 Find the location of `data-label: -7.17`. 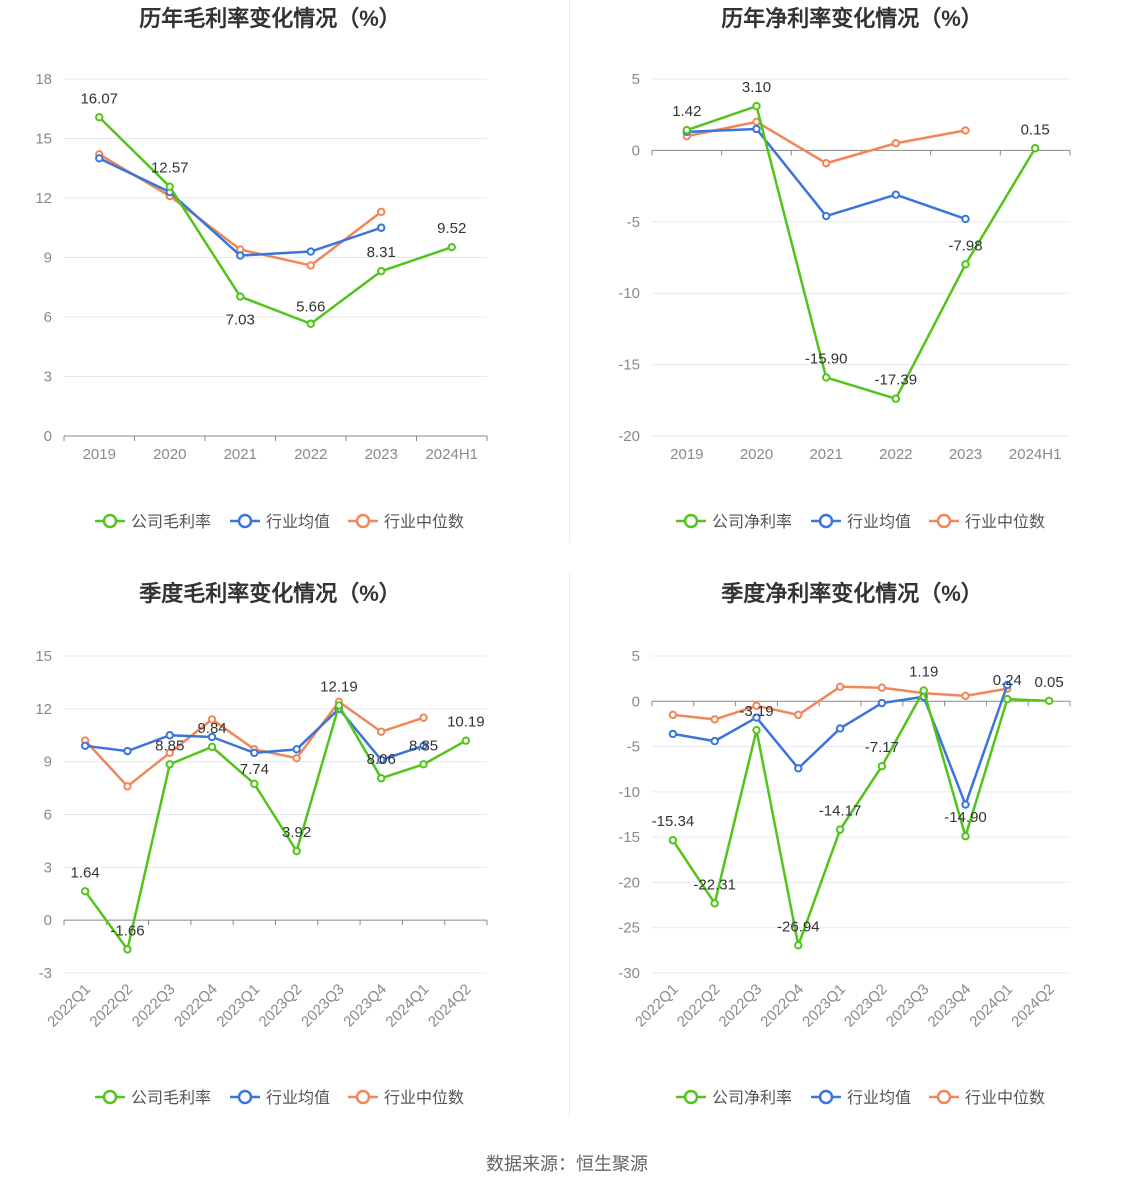

data-label: -7.17 is located at coordinates (882, 747).